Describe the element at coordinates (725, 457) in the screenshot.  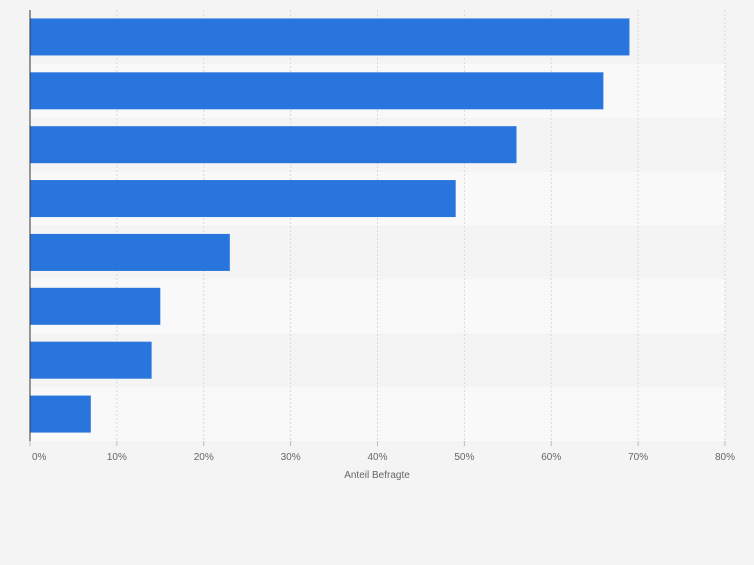
I see `tick-label: 80%` at that location.